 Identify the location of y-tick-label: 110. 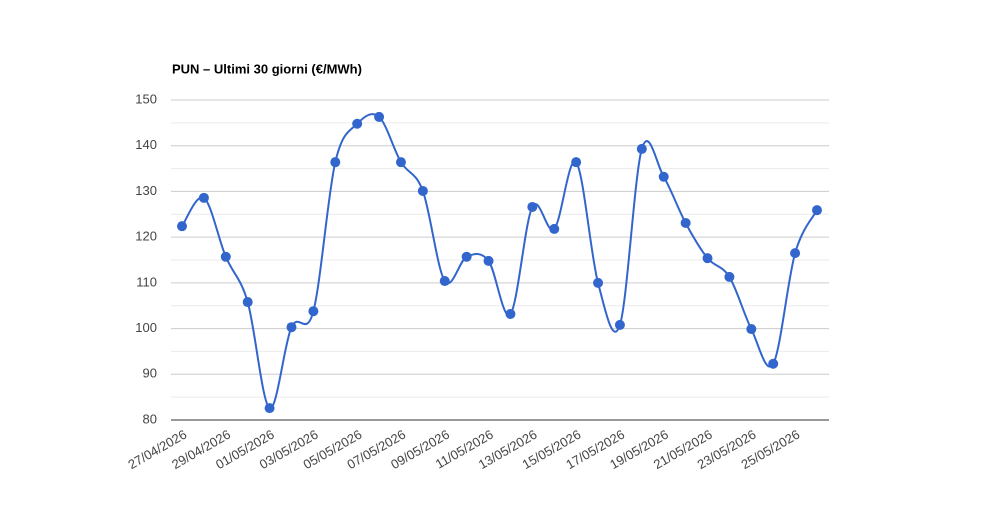
(146, 281).